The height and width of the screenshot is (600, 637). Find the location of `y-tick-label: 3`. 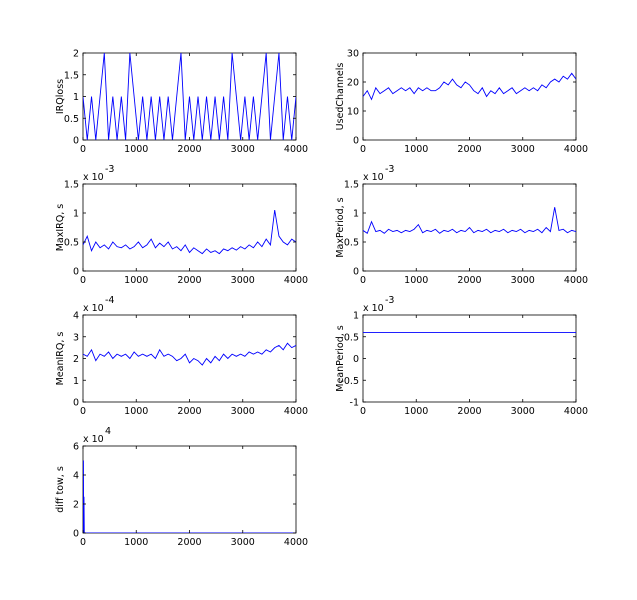

y-tick-label: 3 is located at coordinates (76, 337).